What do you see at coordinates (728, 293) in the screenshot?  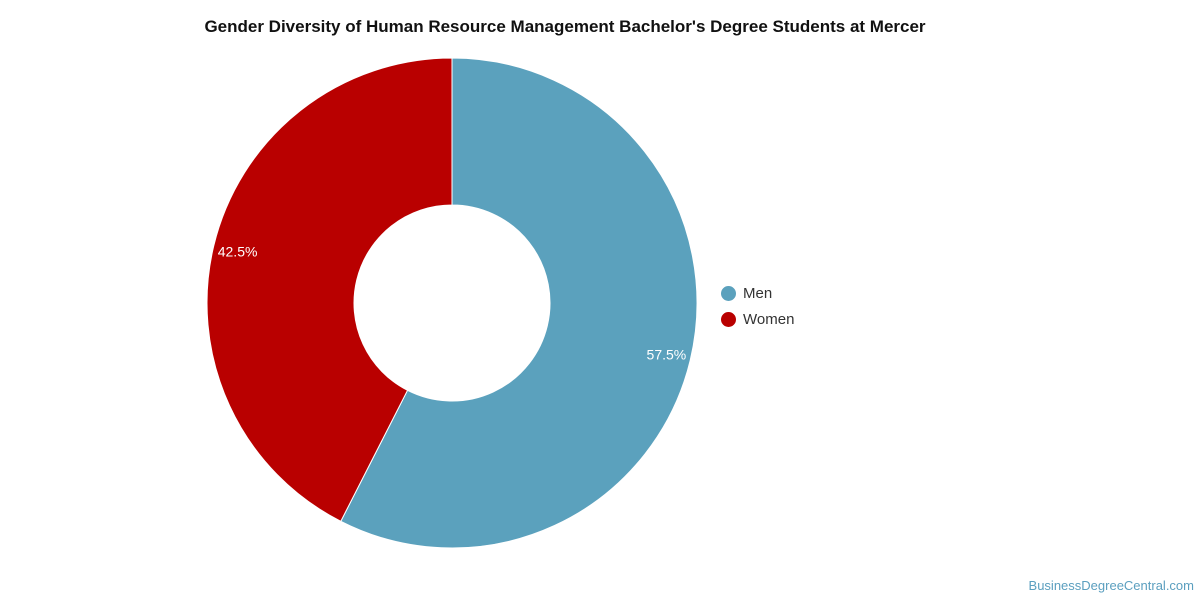 I see `legend-swatch-men` at bounding box center [728, 293].